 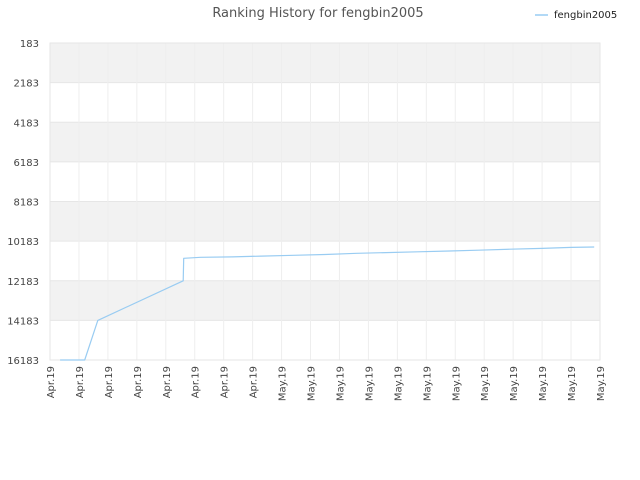 I want to click on legend: fengbin2005, so click(x=576, y=15).